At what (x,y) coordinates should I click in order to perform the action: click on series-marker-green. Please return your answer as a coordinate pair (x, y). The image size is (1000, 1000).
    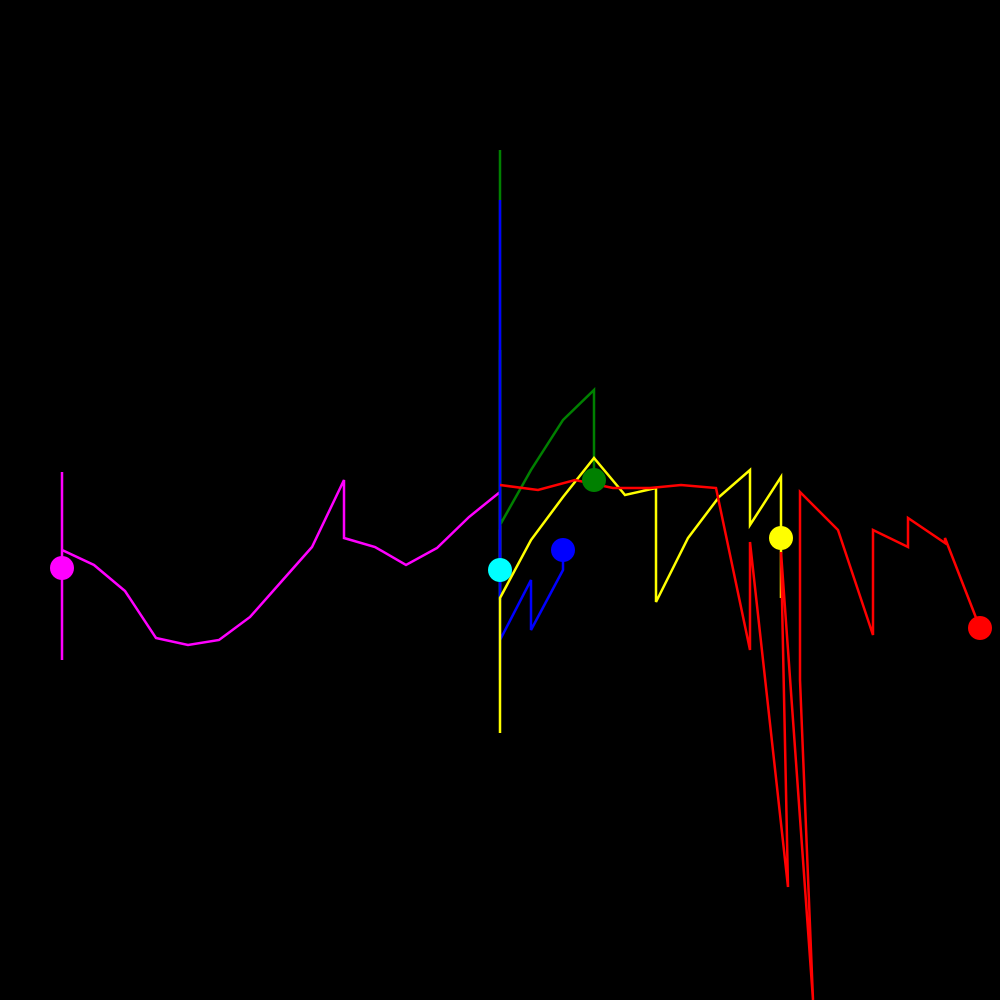
    Looking at the image, I should click on (594, 480).